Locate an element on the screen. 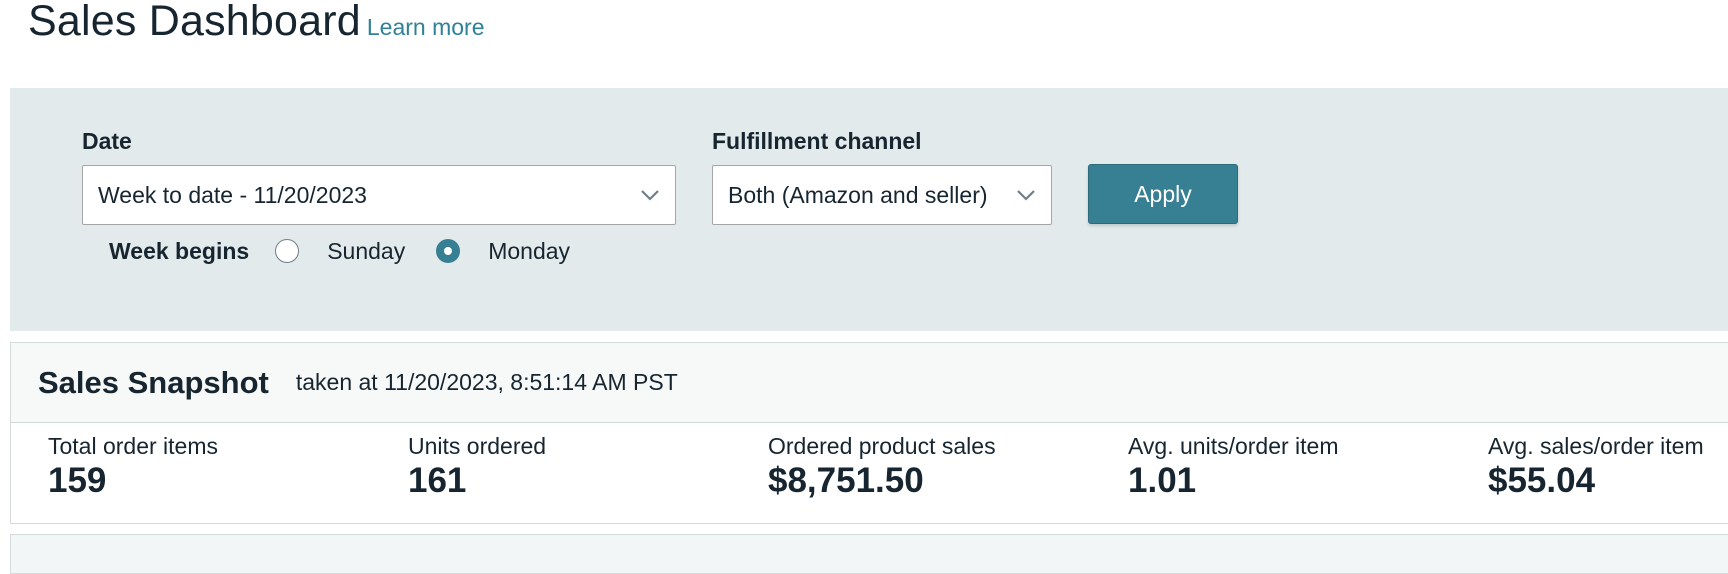 The width and height of the screenshot is (1728, 574). week-begins-monday-option: Monday is located at coordinates (503, 251).